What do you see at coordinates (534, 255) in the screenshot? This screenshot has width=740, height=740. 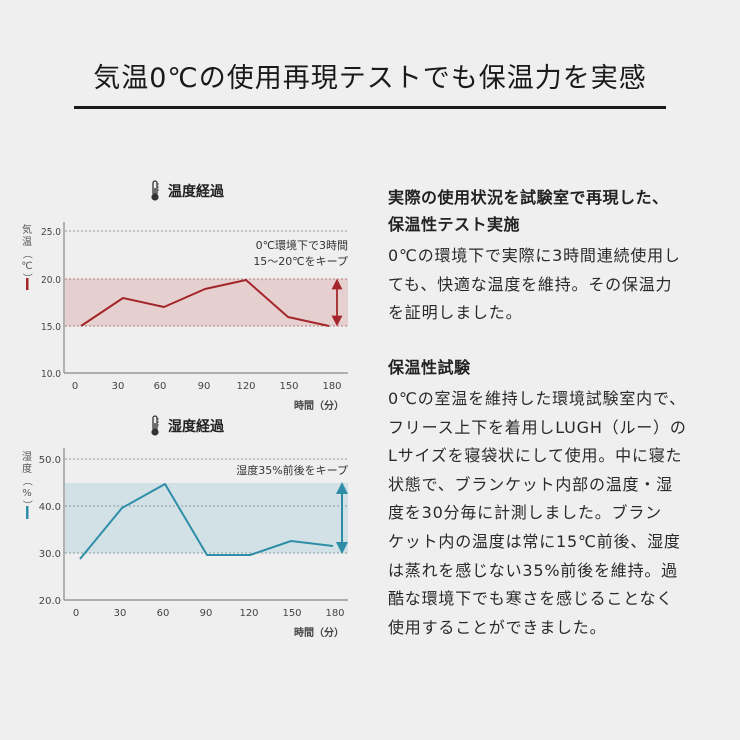 I see `body-line: 0℃の環境下で実際に3時間連続使用し` at bounding box center [534, 255].